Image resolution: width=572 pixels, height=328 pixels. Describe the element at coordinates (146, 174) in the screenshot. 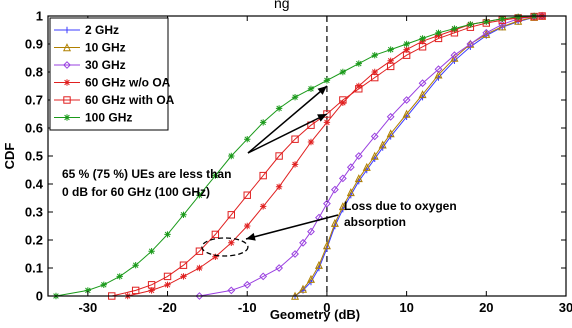

I see `annotation-text-line: 65 % (75 %) UEs are less than` at that location.